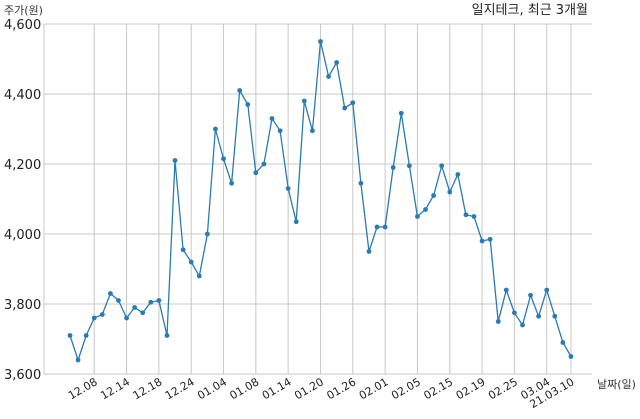  Describe the element at coordinates (245, 388) in the screenshot. I see `x-tick-label: 01.08` at that location.